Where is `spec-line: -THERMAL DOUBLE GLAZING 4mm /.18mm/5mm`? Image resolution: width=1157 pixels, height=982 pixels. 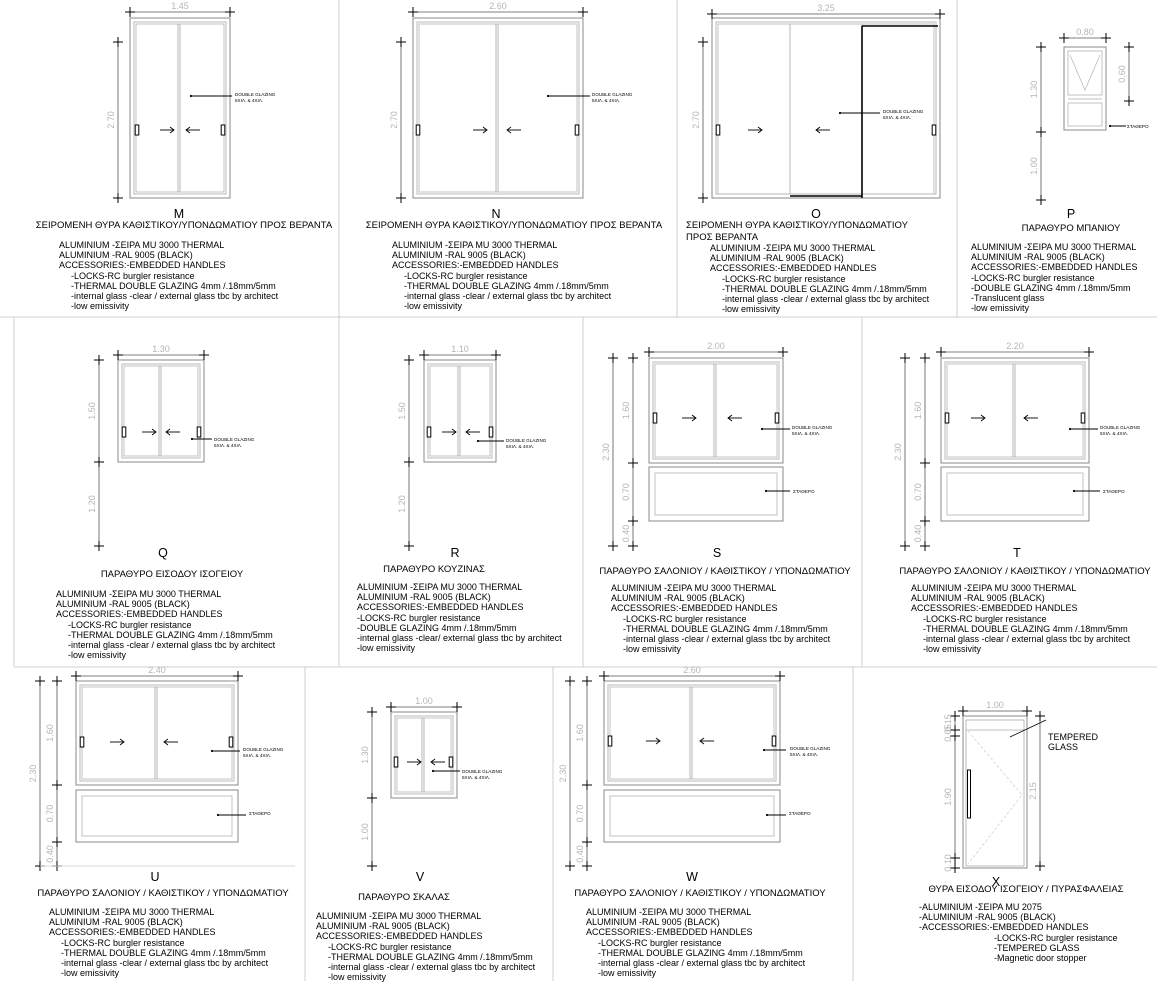
spec-line: -THERMAL DOUBLE GLAZING 4mm /.18mm/5mm is located at coordinates (506, 285).